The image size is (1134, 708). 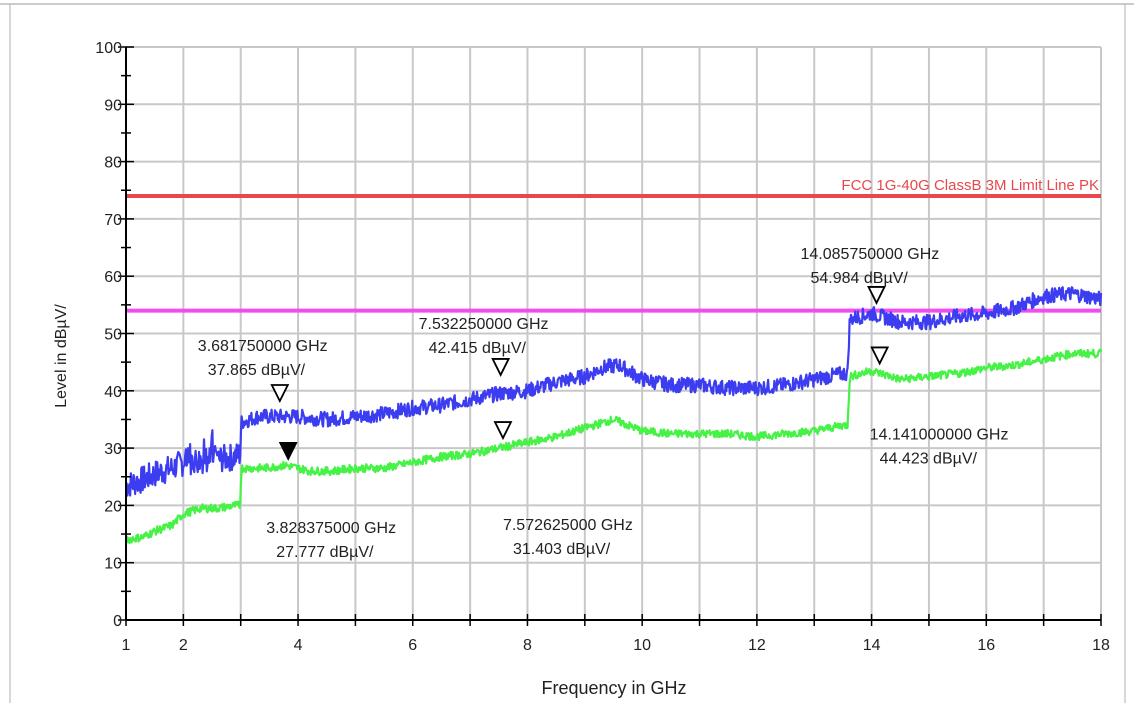 What do you see at coordinates (113, 392) in the screenshot?
I see `y-tick-label: 40` at bounding box center [113, 392].